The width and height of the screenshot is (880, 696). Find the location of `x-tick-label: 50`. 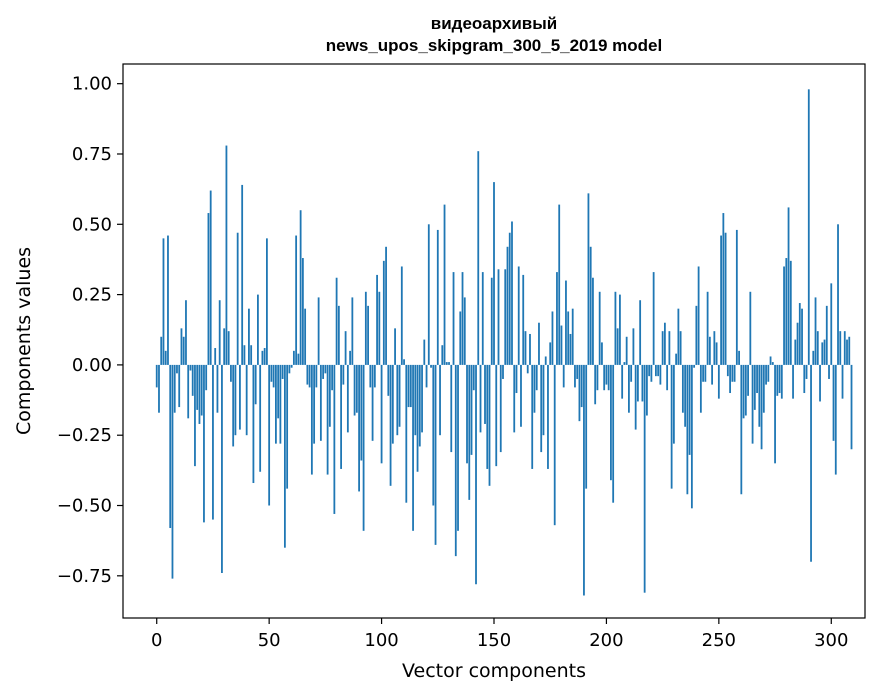

x-tick-label: 50 is located at coordinates (269, 640).